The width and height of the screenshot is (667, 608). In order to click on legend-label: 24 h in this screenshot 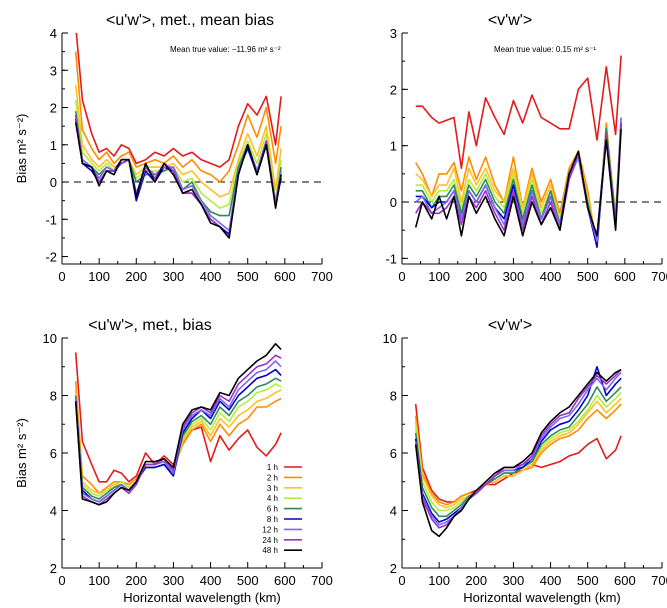, I will do `click(270, 540)`.